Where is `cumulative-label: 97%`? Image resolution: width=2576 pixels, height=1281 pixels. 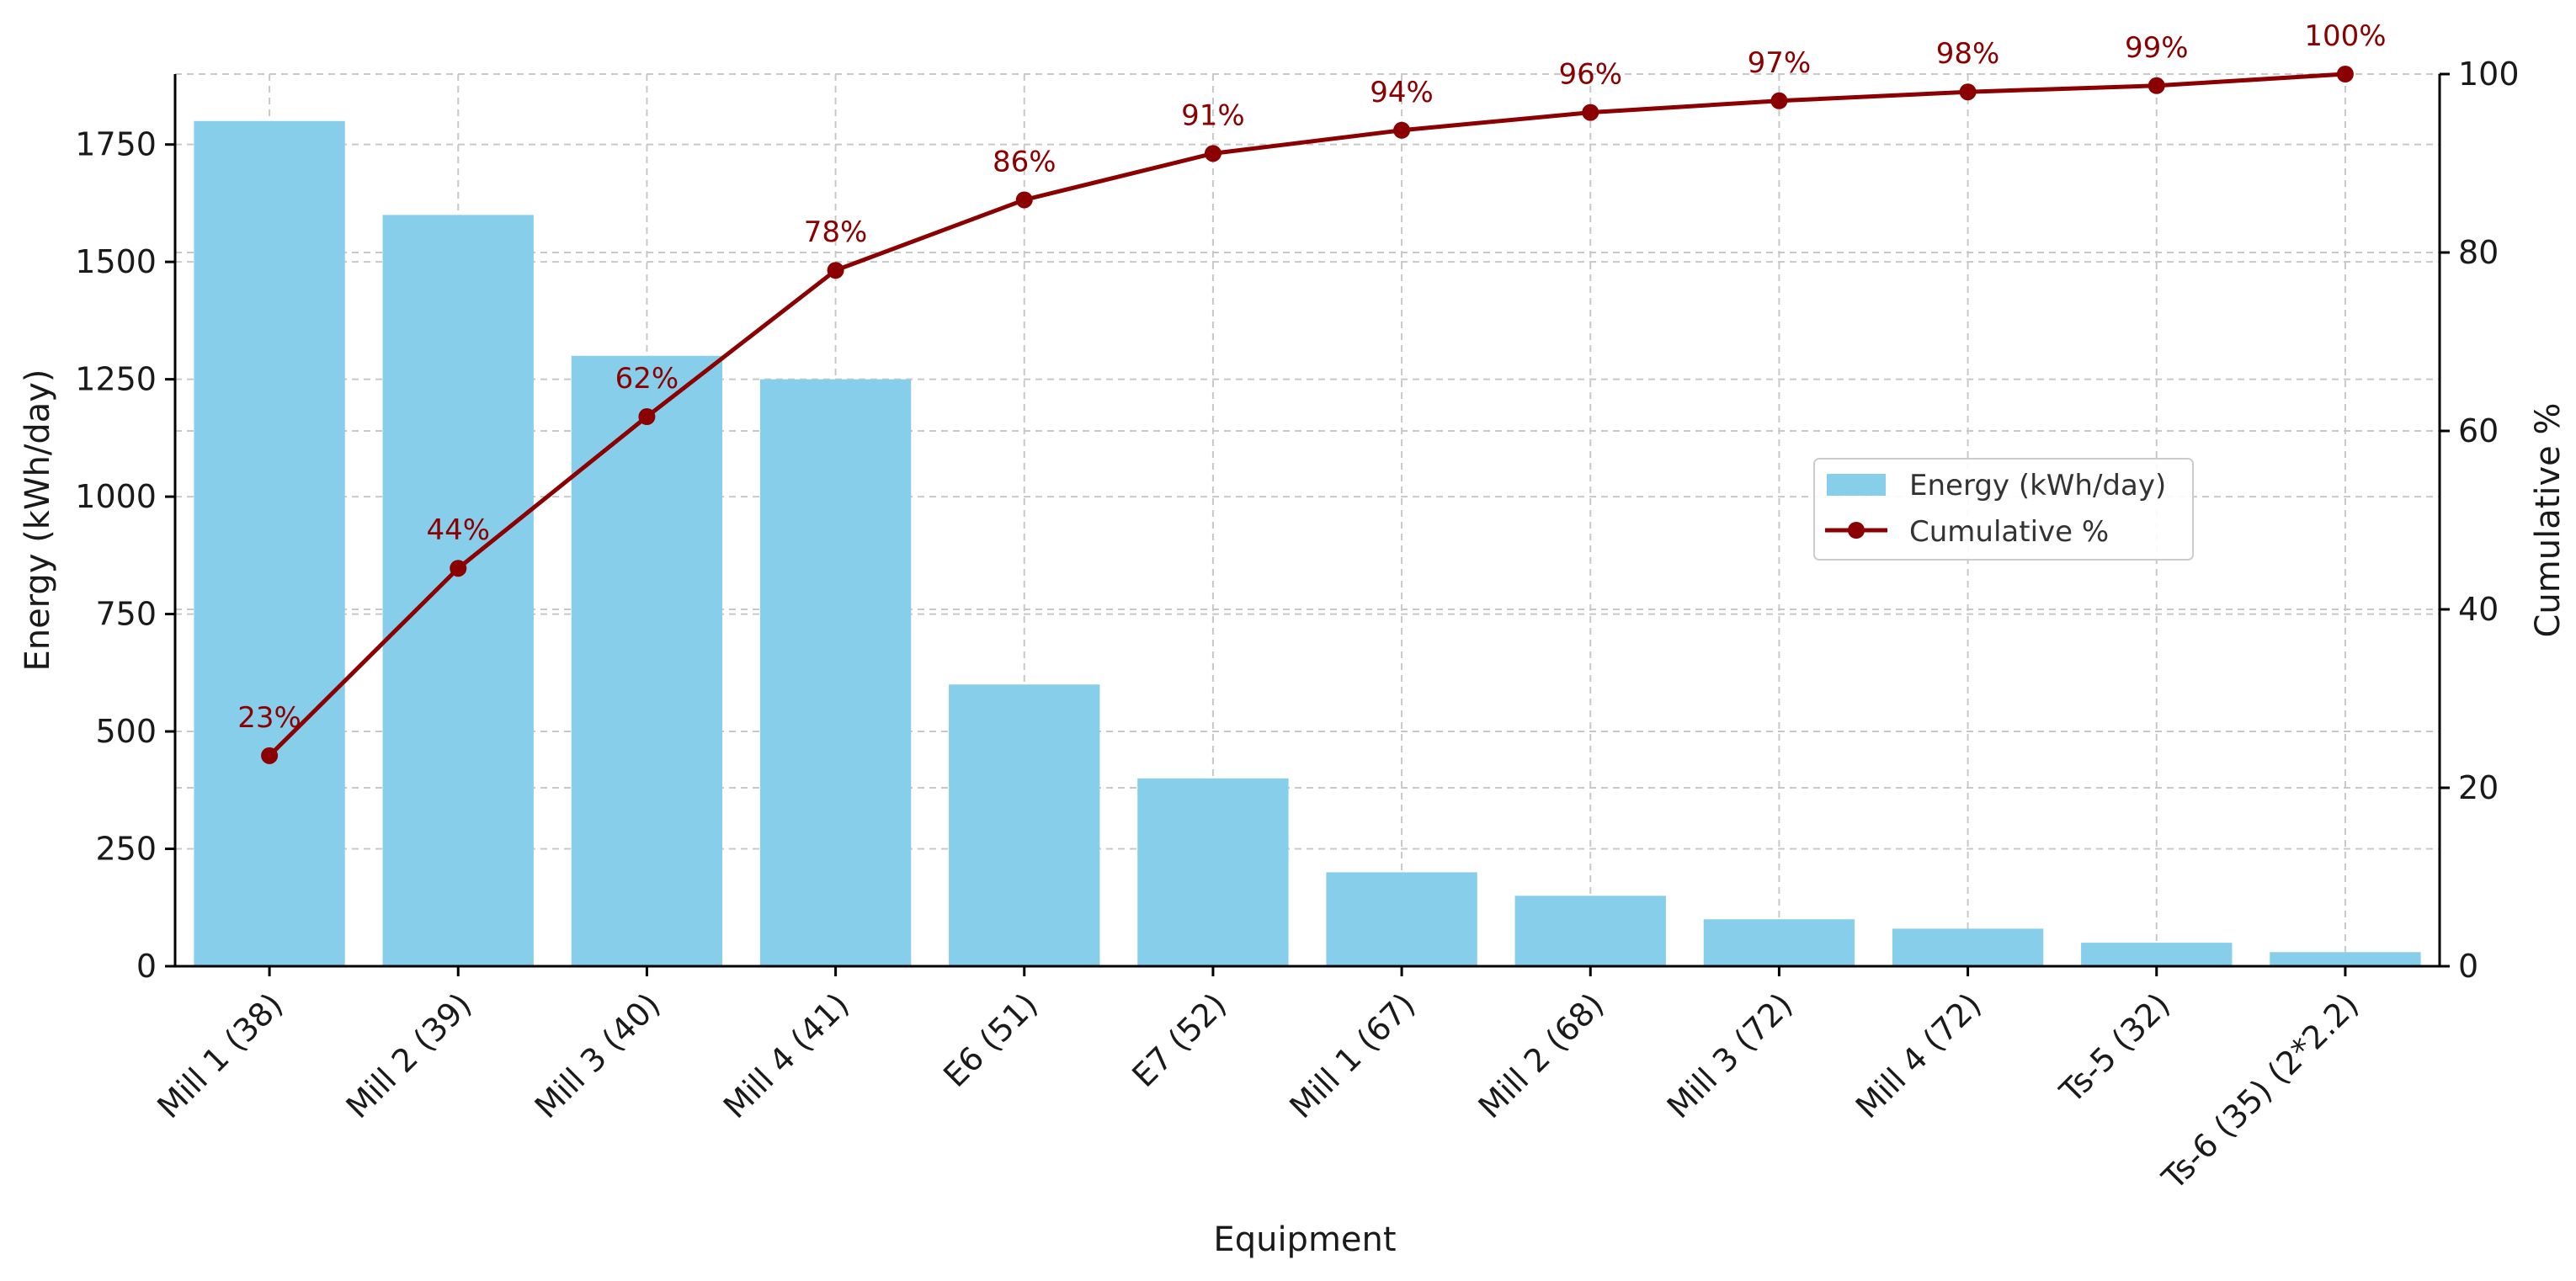 cumulative-label: 97% is located at coordinates (1780, 63).